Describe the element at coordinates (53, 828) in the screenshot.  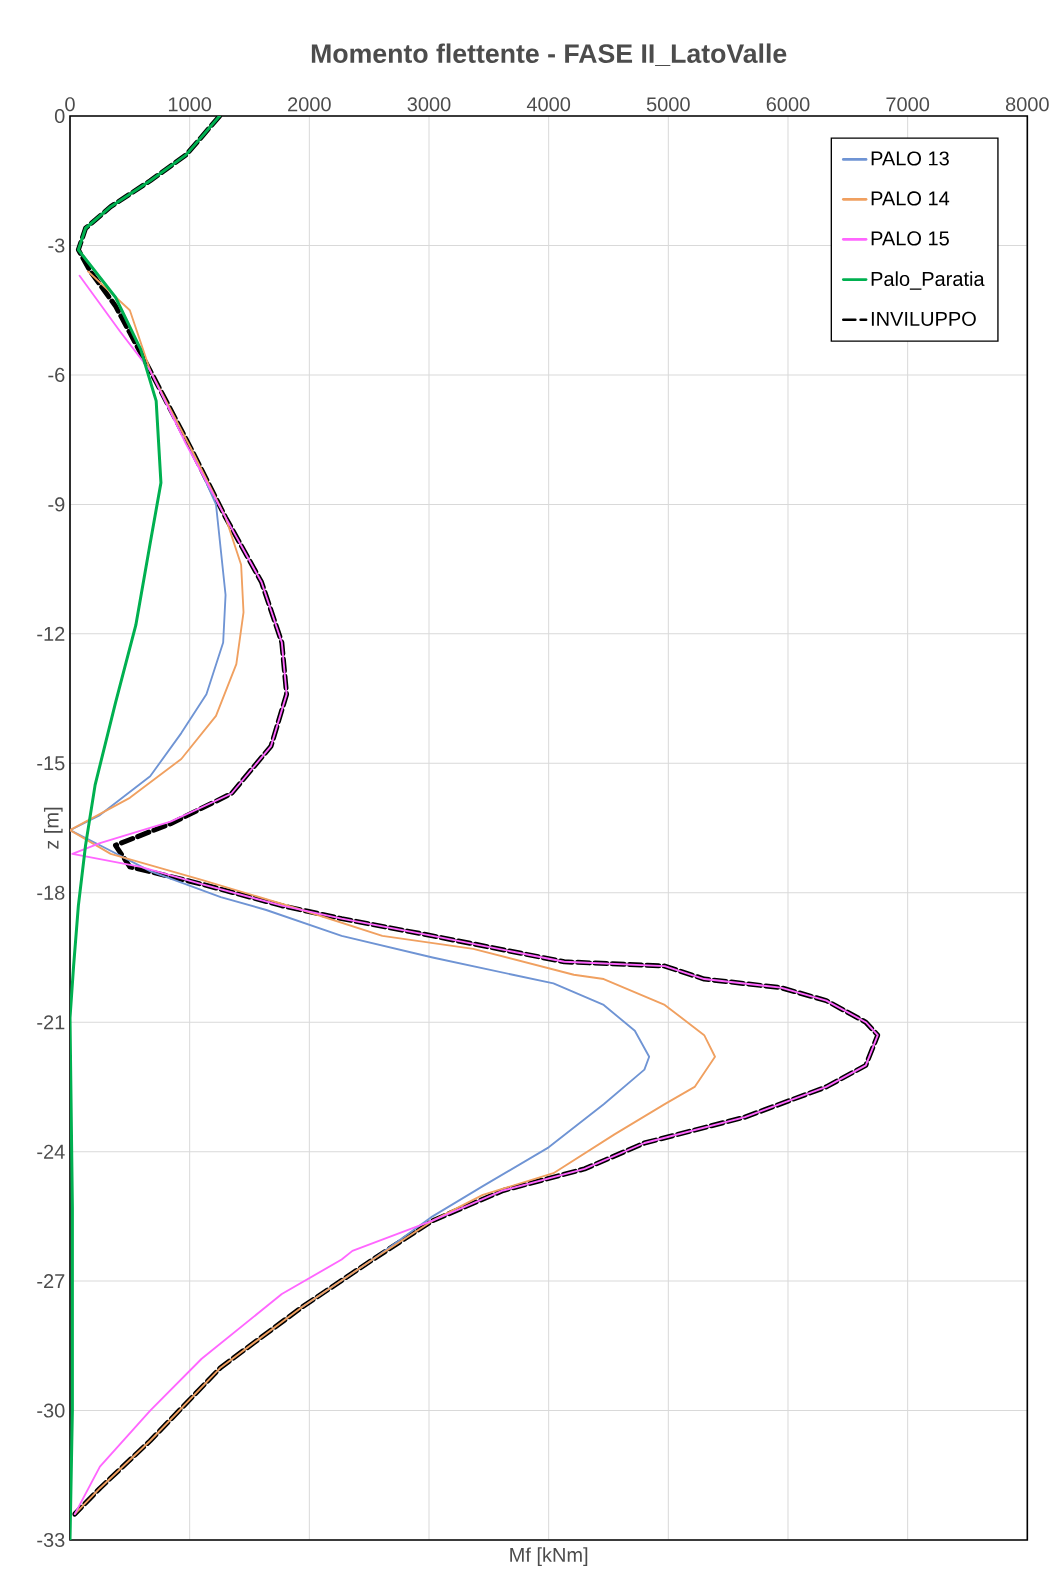
I see `y-axis-title: z [m]` at that location.